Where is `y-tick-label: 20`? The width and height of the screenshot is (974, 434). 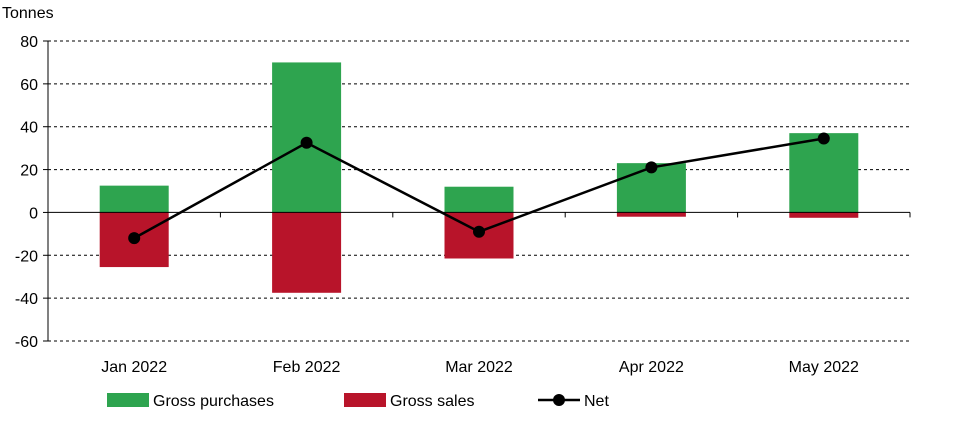 y-tick-label: 20 is located at coordinates (29, 171).